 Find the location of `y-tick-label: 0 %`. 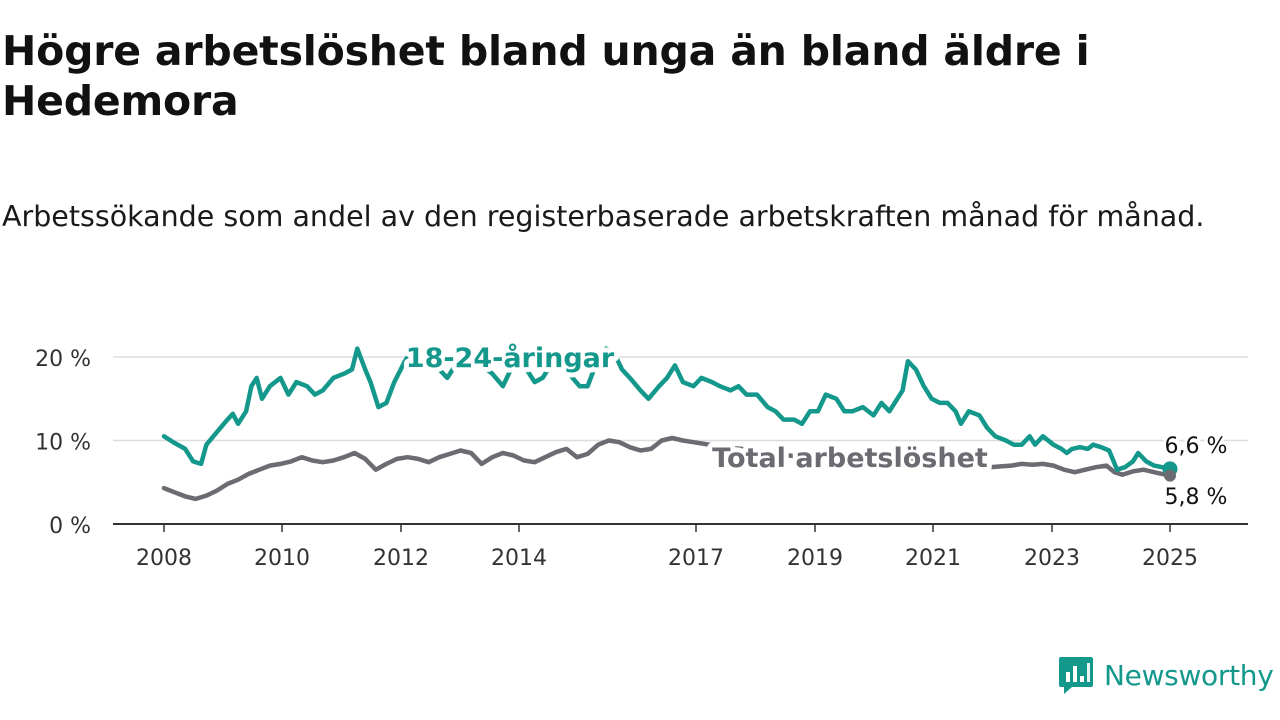

y-tick-label: 0 % is located at coordinates (70, 526).